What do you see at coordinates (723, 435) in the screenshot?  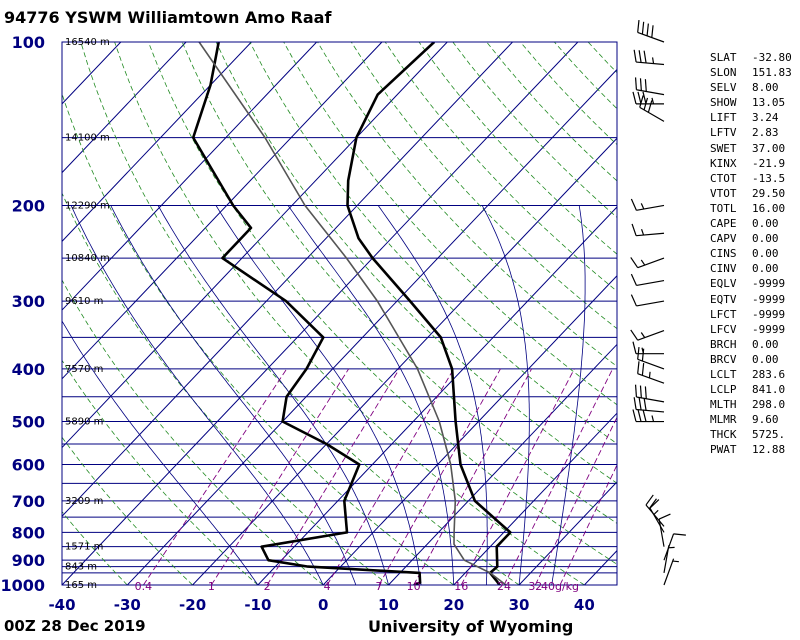 I see `index-key: THCK` at bounding box center [723, 435].